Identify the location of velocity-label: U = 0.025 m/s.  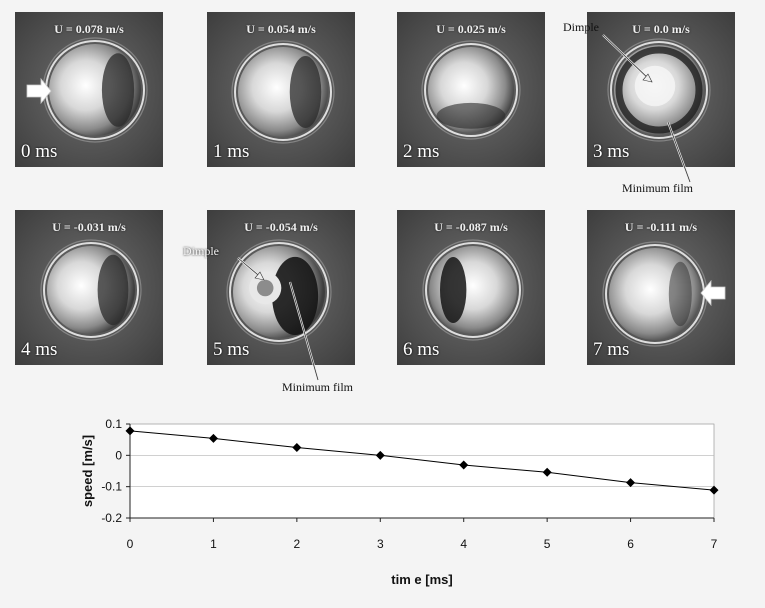
(471, 29).